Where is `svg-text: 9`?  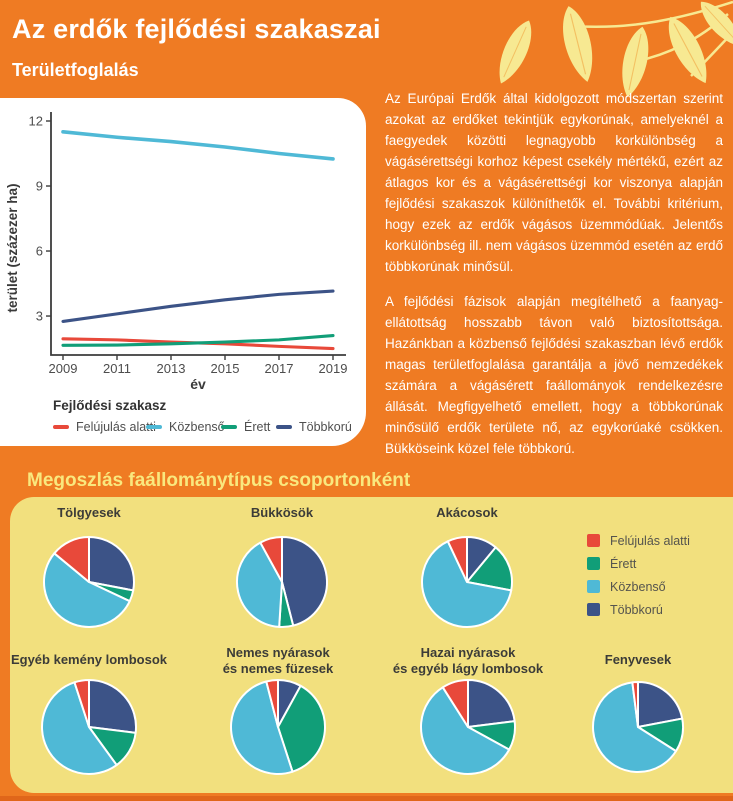 svg-text: 9 is located at coordinates (39, 186).